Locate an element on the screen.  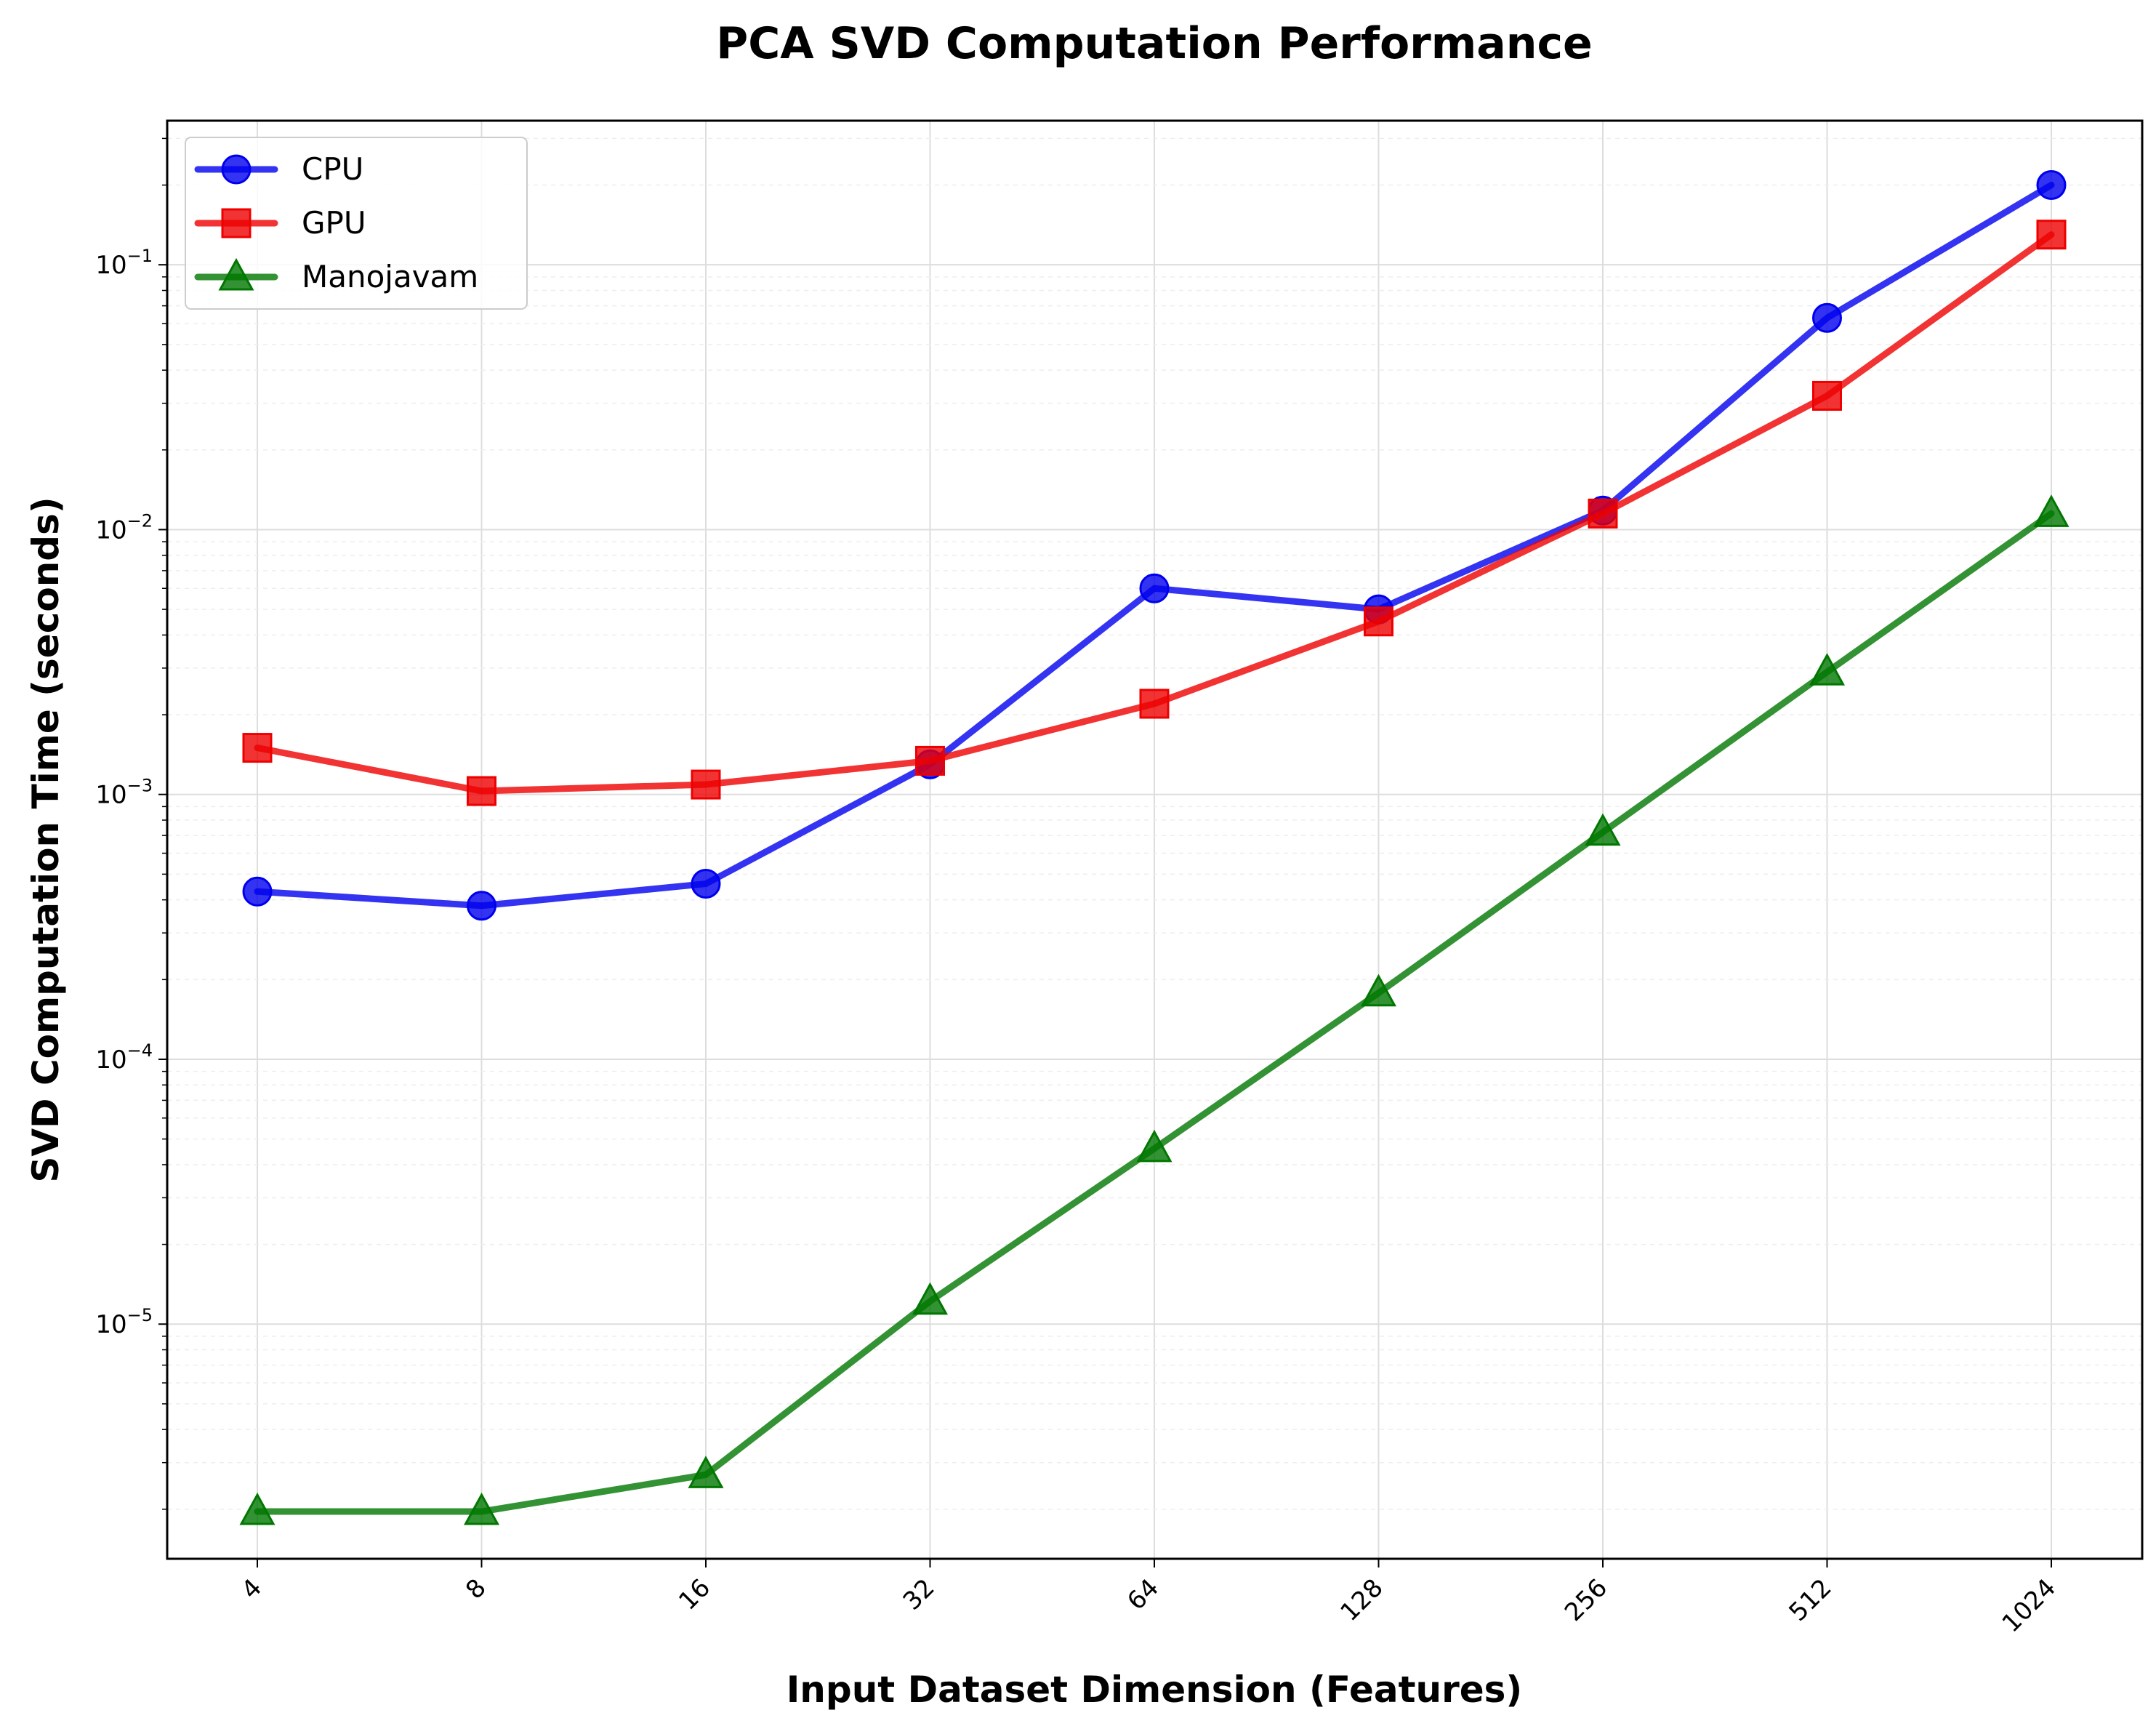
y-tick-label: 10⁻⁵ is located at coordinates (124, 1322).